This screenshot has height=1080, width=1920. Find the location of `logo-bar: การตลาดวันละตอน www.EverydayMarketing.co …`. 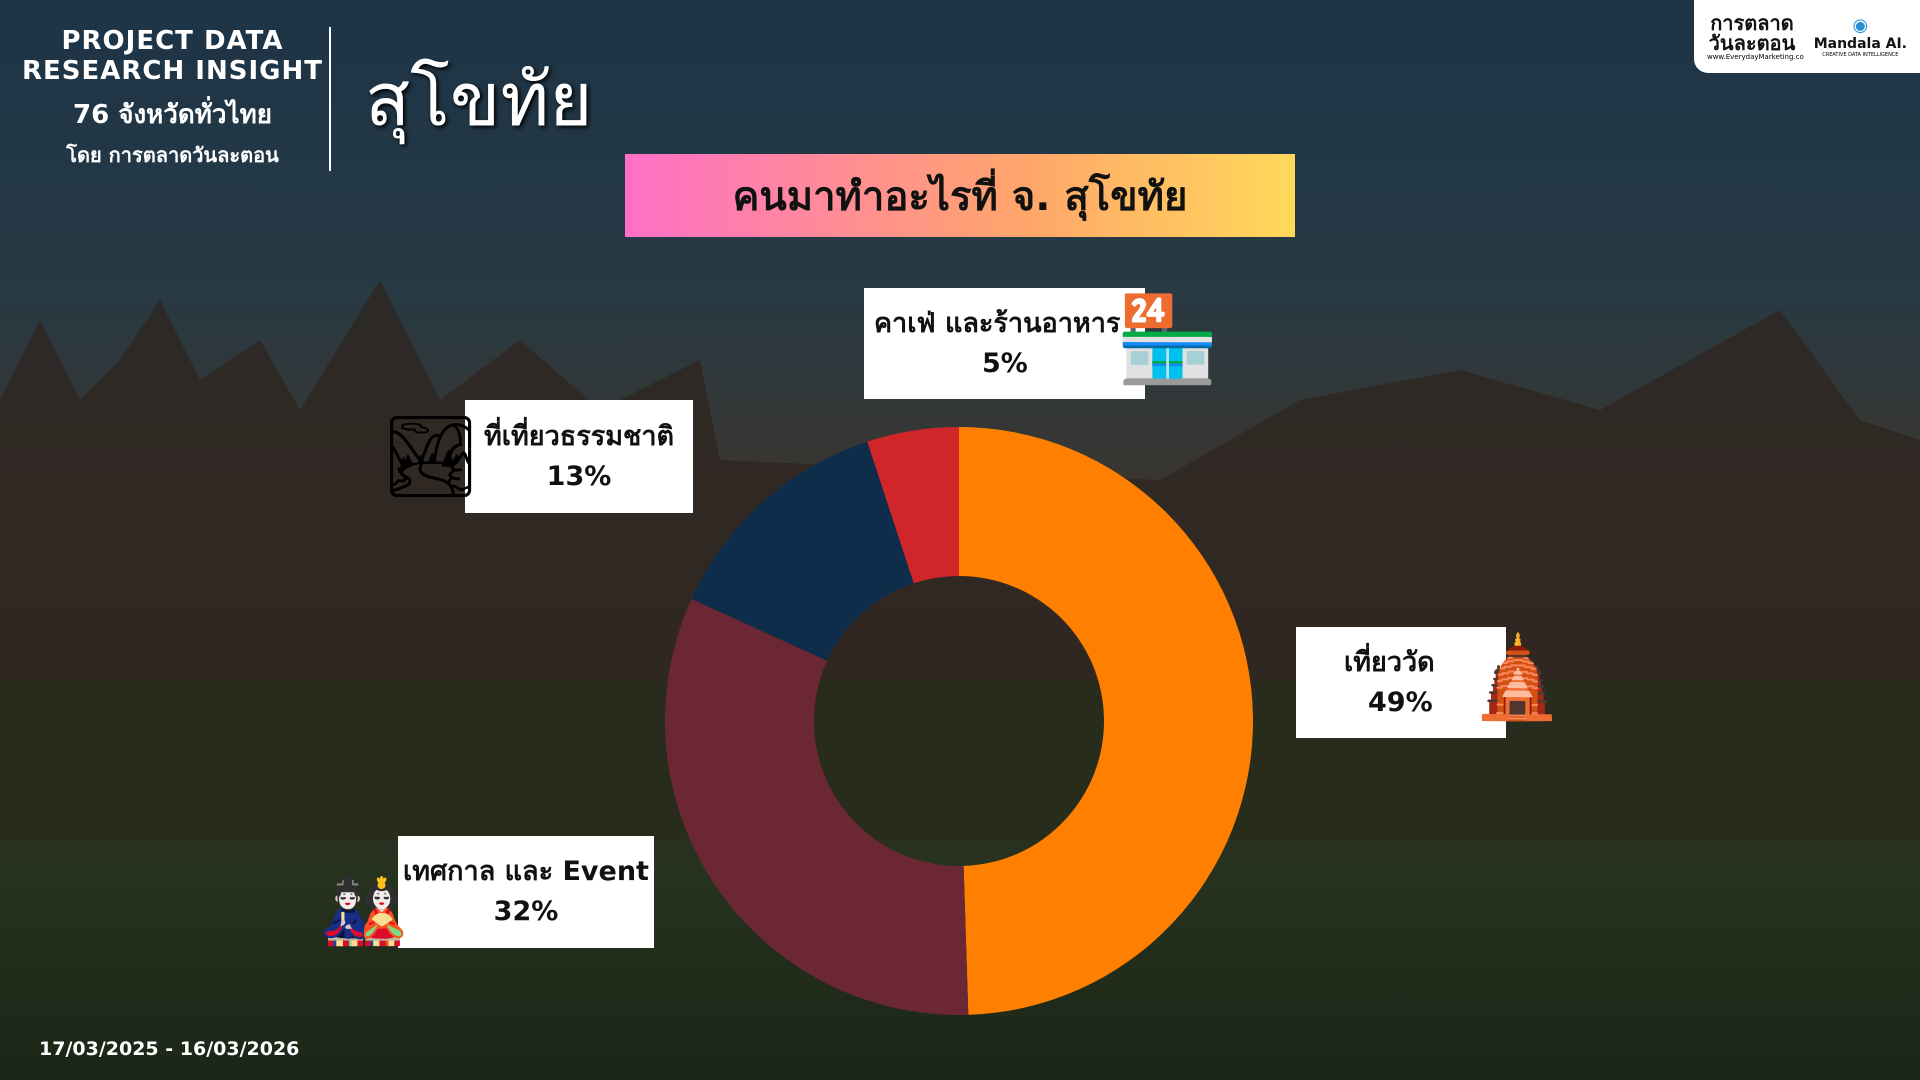

logo-bar: การตลาดวันละตอน www.EverydayMarketing.co … is located at coordinates (1807, 36).